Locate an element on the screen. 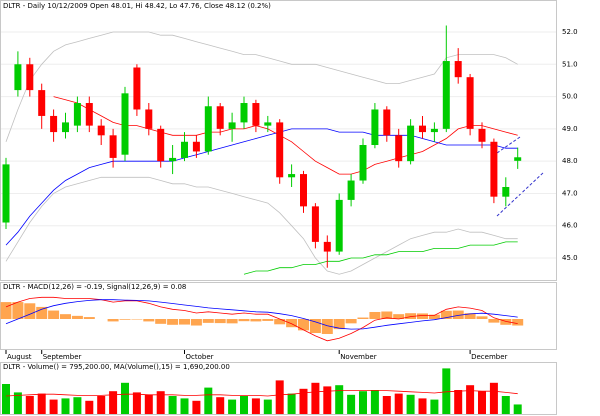 The width and height of the screenshot is (600, 416). x-tick-label: August is located at coordinates (19, 357).